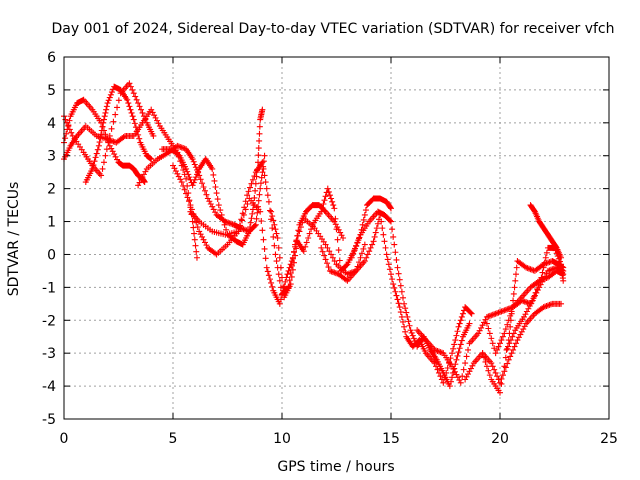 The height and width of the screenshot is (480, 640). Describe the element at coordinates (51, 255) in the screenshot. I see `y-tick-label: 0` at that location.